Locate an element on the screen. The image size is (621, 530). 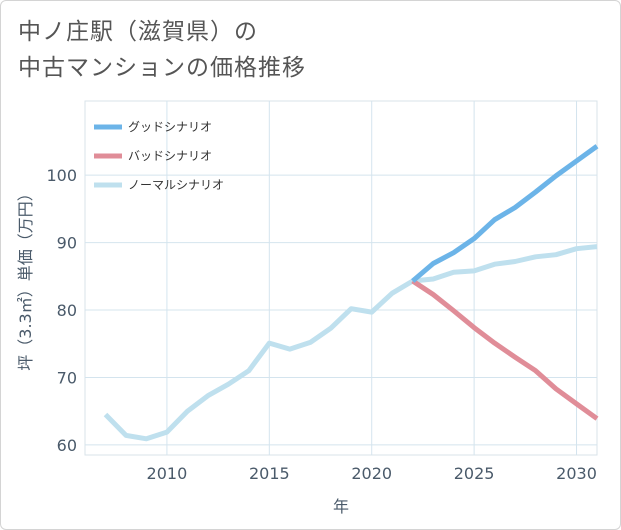
x-tick-label: 2015 is located at coordinates (269, 473).